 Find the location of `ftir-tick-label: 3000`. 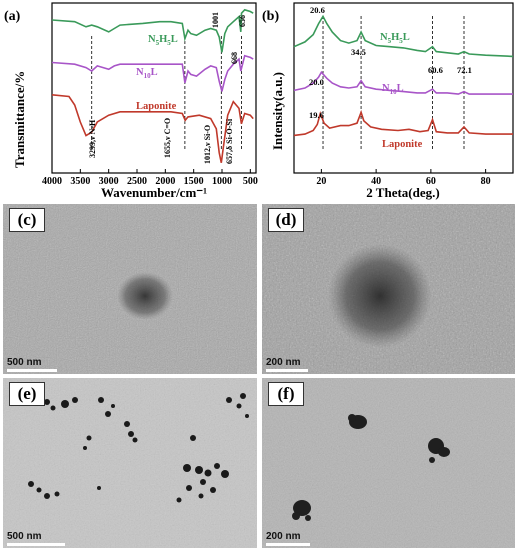

ftir-tick-label: 3000 is located at coordinates (109, 181).